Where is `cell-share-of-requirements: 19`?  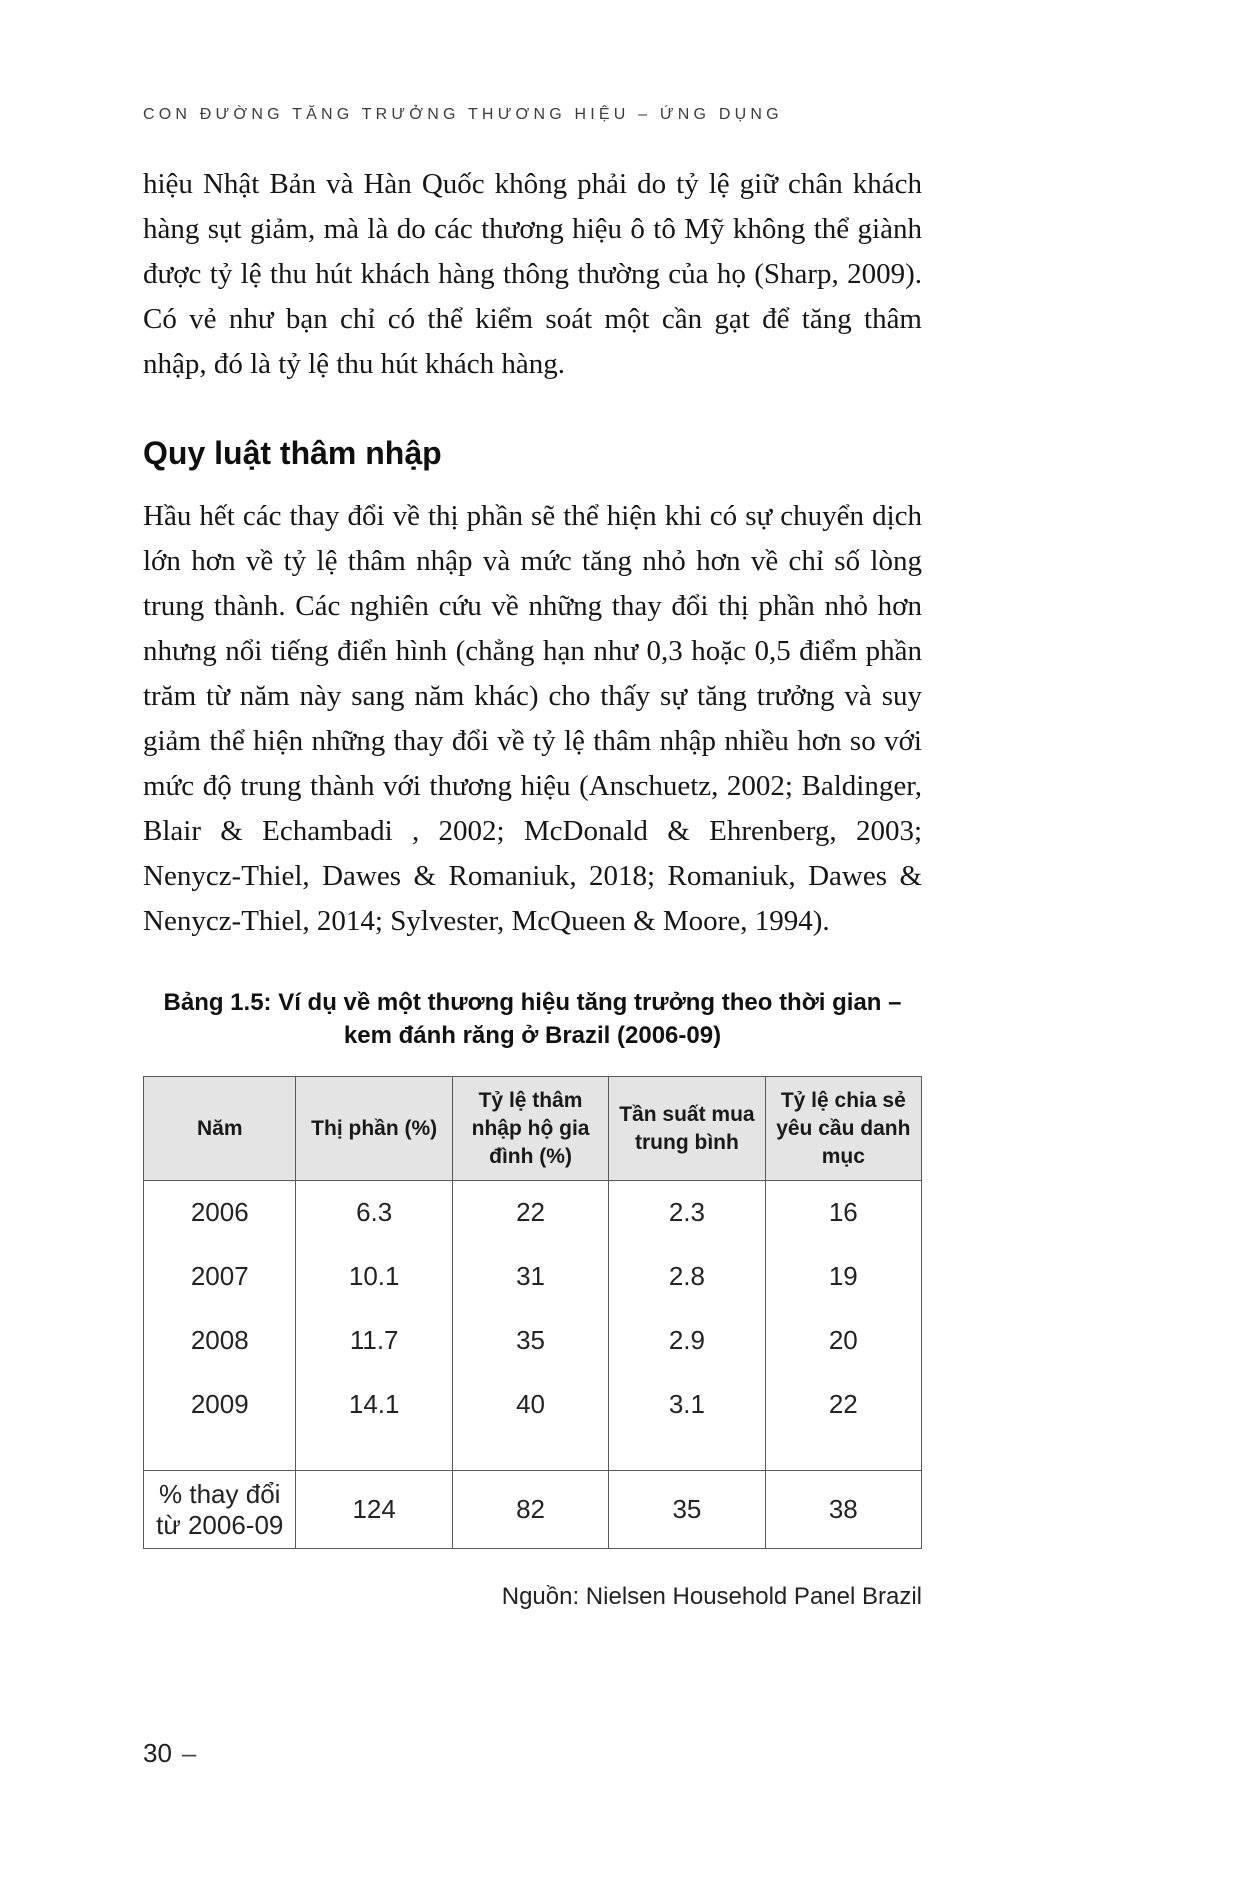
cell-share-of-requirements: 19 is located at coordinates (843, 1276).